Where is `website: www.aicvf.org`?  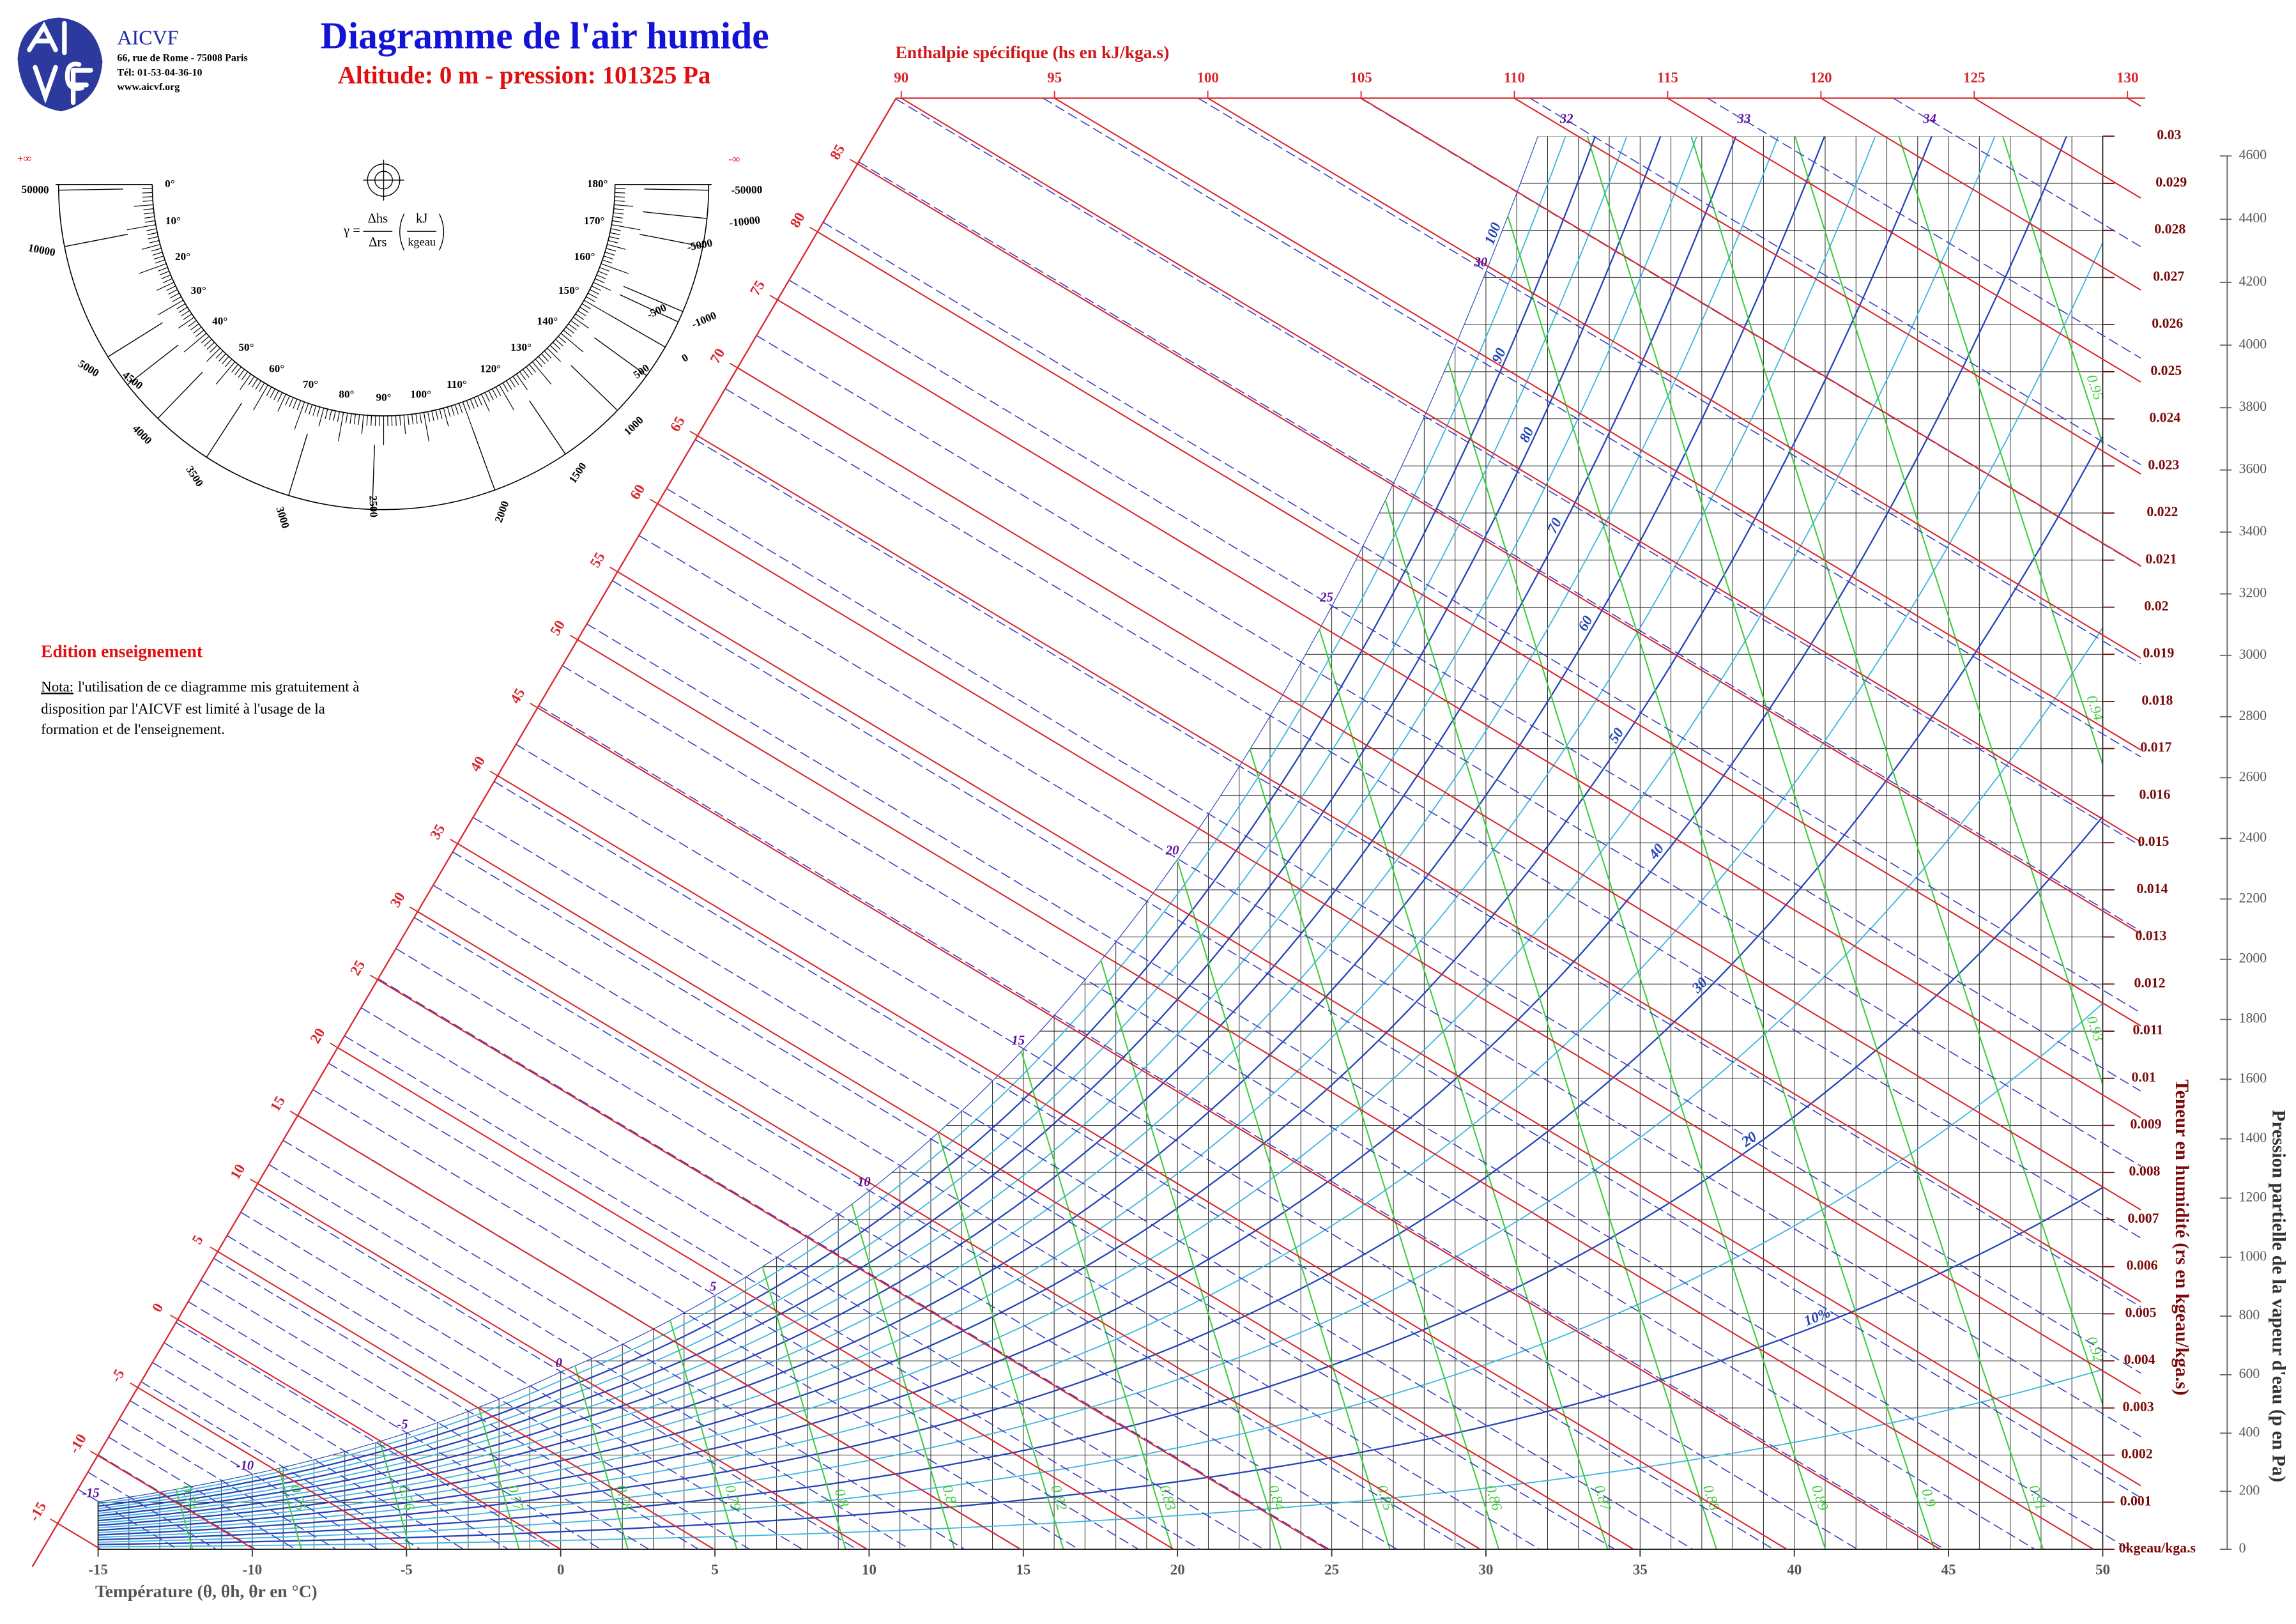
website: www.aicvf.org is located at coordinates (148, 87).